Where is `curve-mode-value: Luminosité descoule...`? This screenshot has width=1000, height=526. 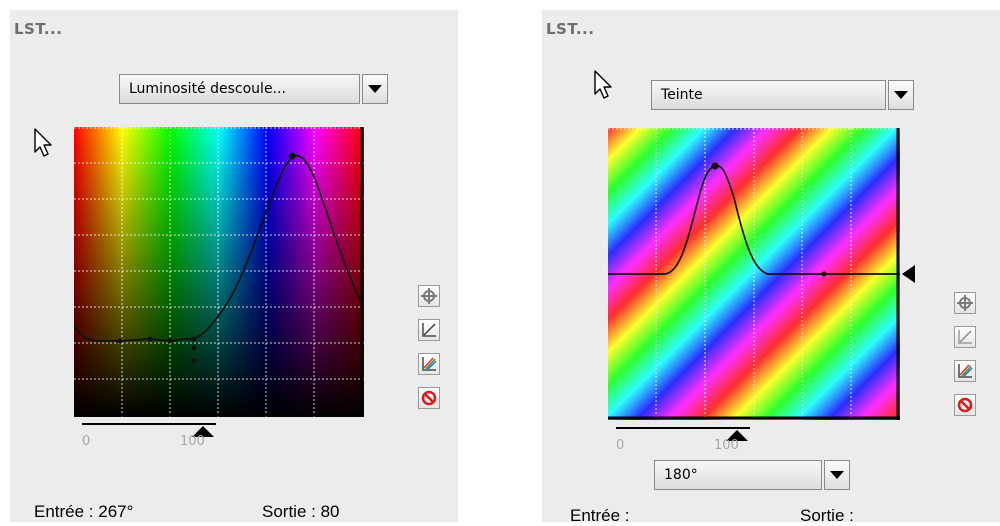
curve-mode-value: Luminosité descoule... is located at coordinates (239, 89).